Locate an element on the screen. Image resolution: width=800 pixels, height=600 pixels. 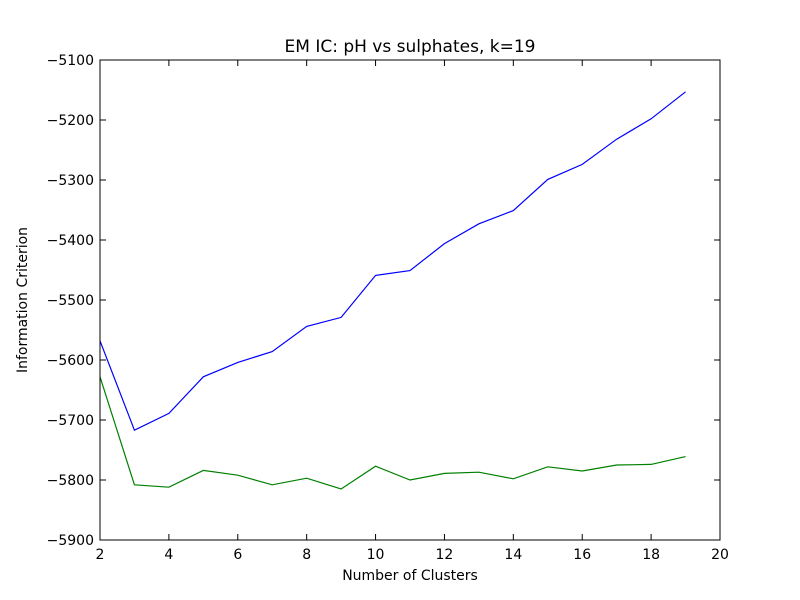
x-tick-label: 16 is located at coordinates (582, 555).